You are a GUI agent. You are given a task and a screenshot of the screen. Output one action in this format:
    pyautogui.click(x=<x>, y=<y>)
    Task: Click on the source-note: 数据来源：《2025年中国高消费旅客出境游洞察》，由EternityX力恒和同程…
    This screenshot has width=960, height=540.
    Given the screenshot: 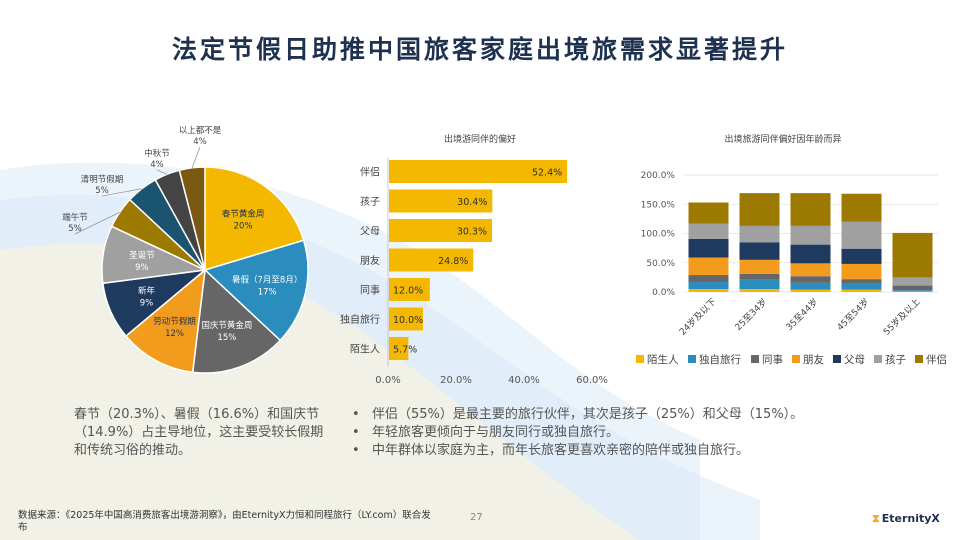 What is the action you would take?
    pyautogui.click(x=224, y=521)
    